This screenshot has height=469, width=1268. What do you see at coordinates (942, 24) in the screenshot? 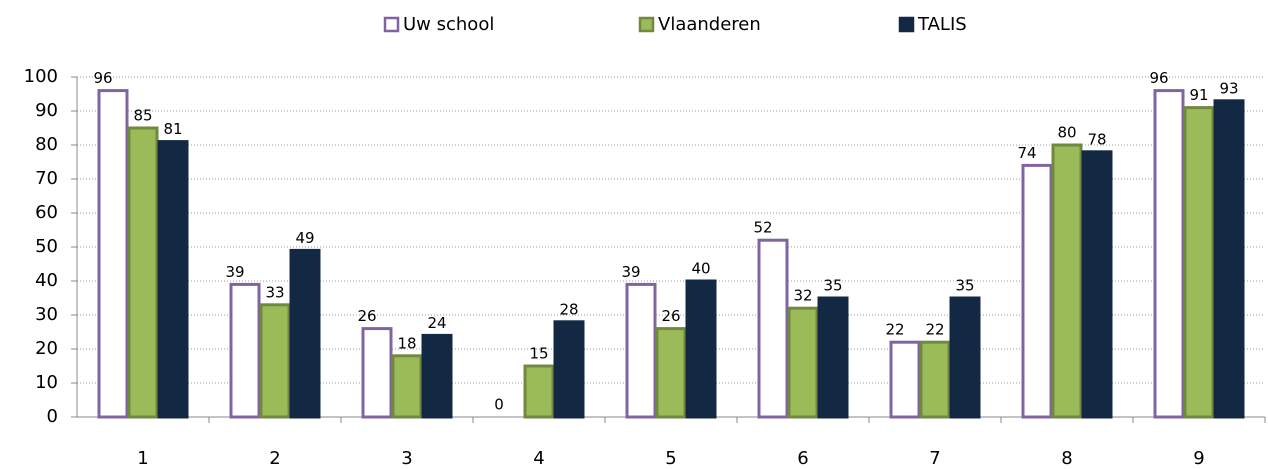
I see `legend-label: TALIS` at bounding box center [942, 24].